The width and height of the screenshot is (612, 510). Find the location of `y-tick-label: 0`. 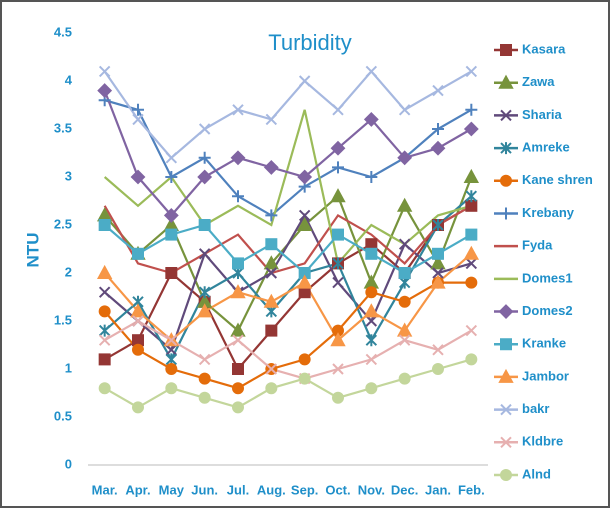

y-tick-label: 0 is located at coordinates (68, 463).